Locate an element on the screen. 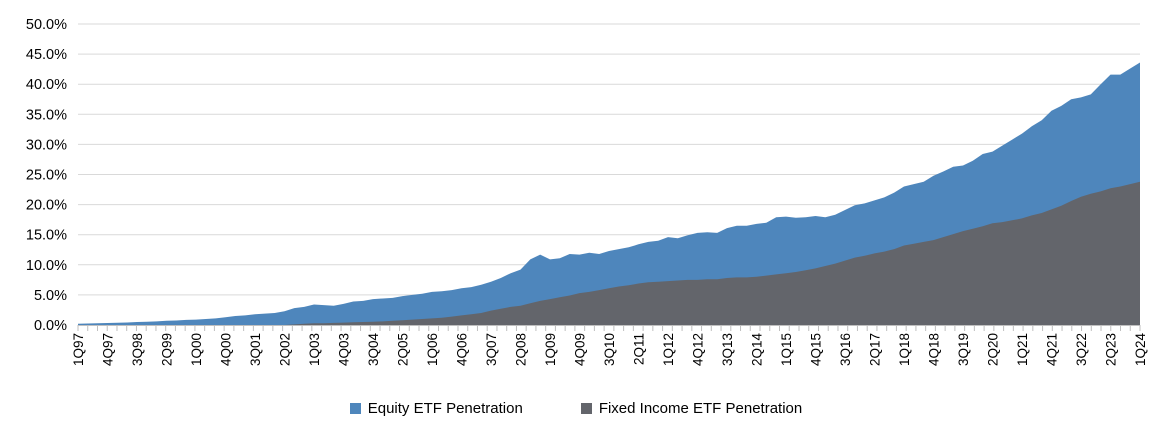 This screenshot has width=1152, height=447. x-axis-tick-label: 1Q03 is located at coordinates (314, 349).